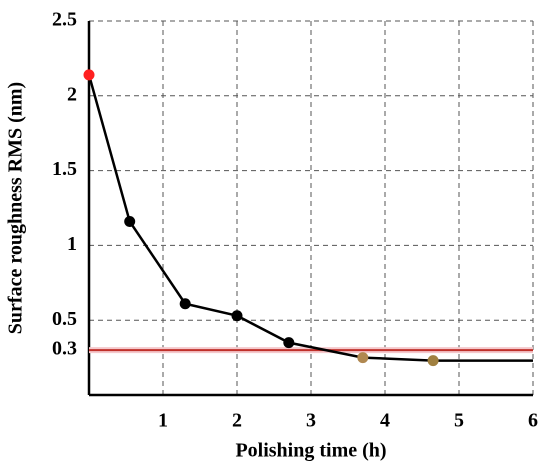 Image resolution: width=550 pixels, height=471 pixels. Describe the element at coordinates (163, 421) in the screenshot. I see `x-tick-label: 1` at that location.